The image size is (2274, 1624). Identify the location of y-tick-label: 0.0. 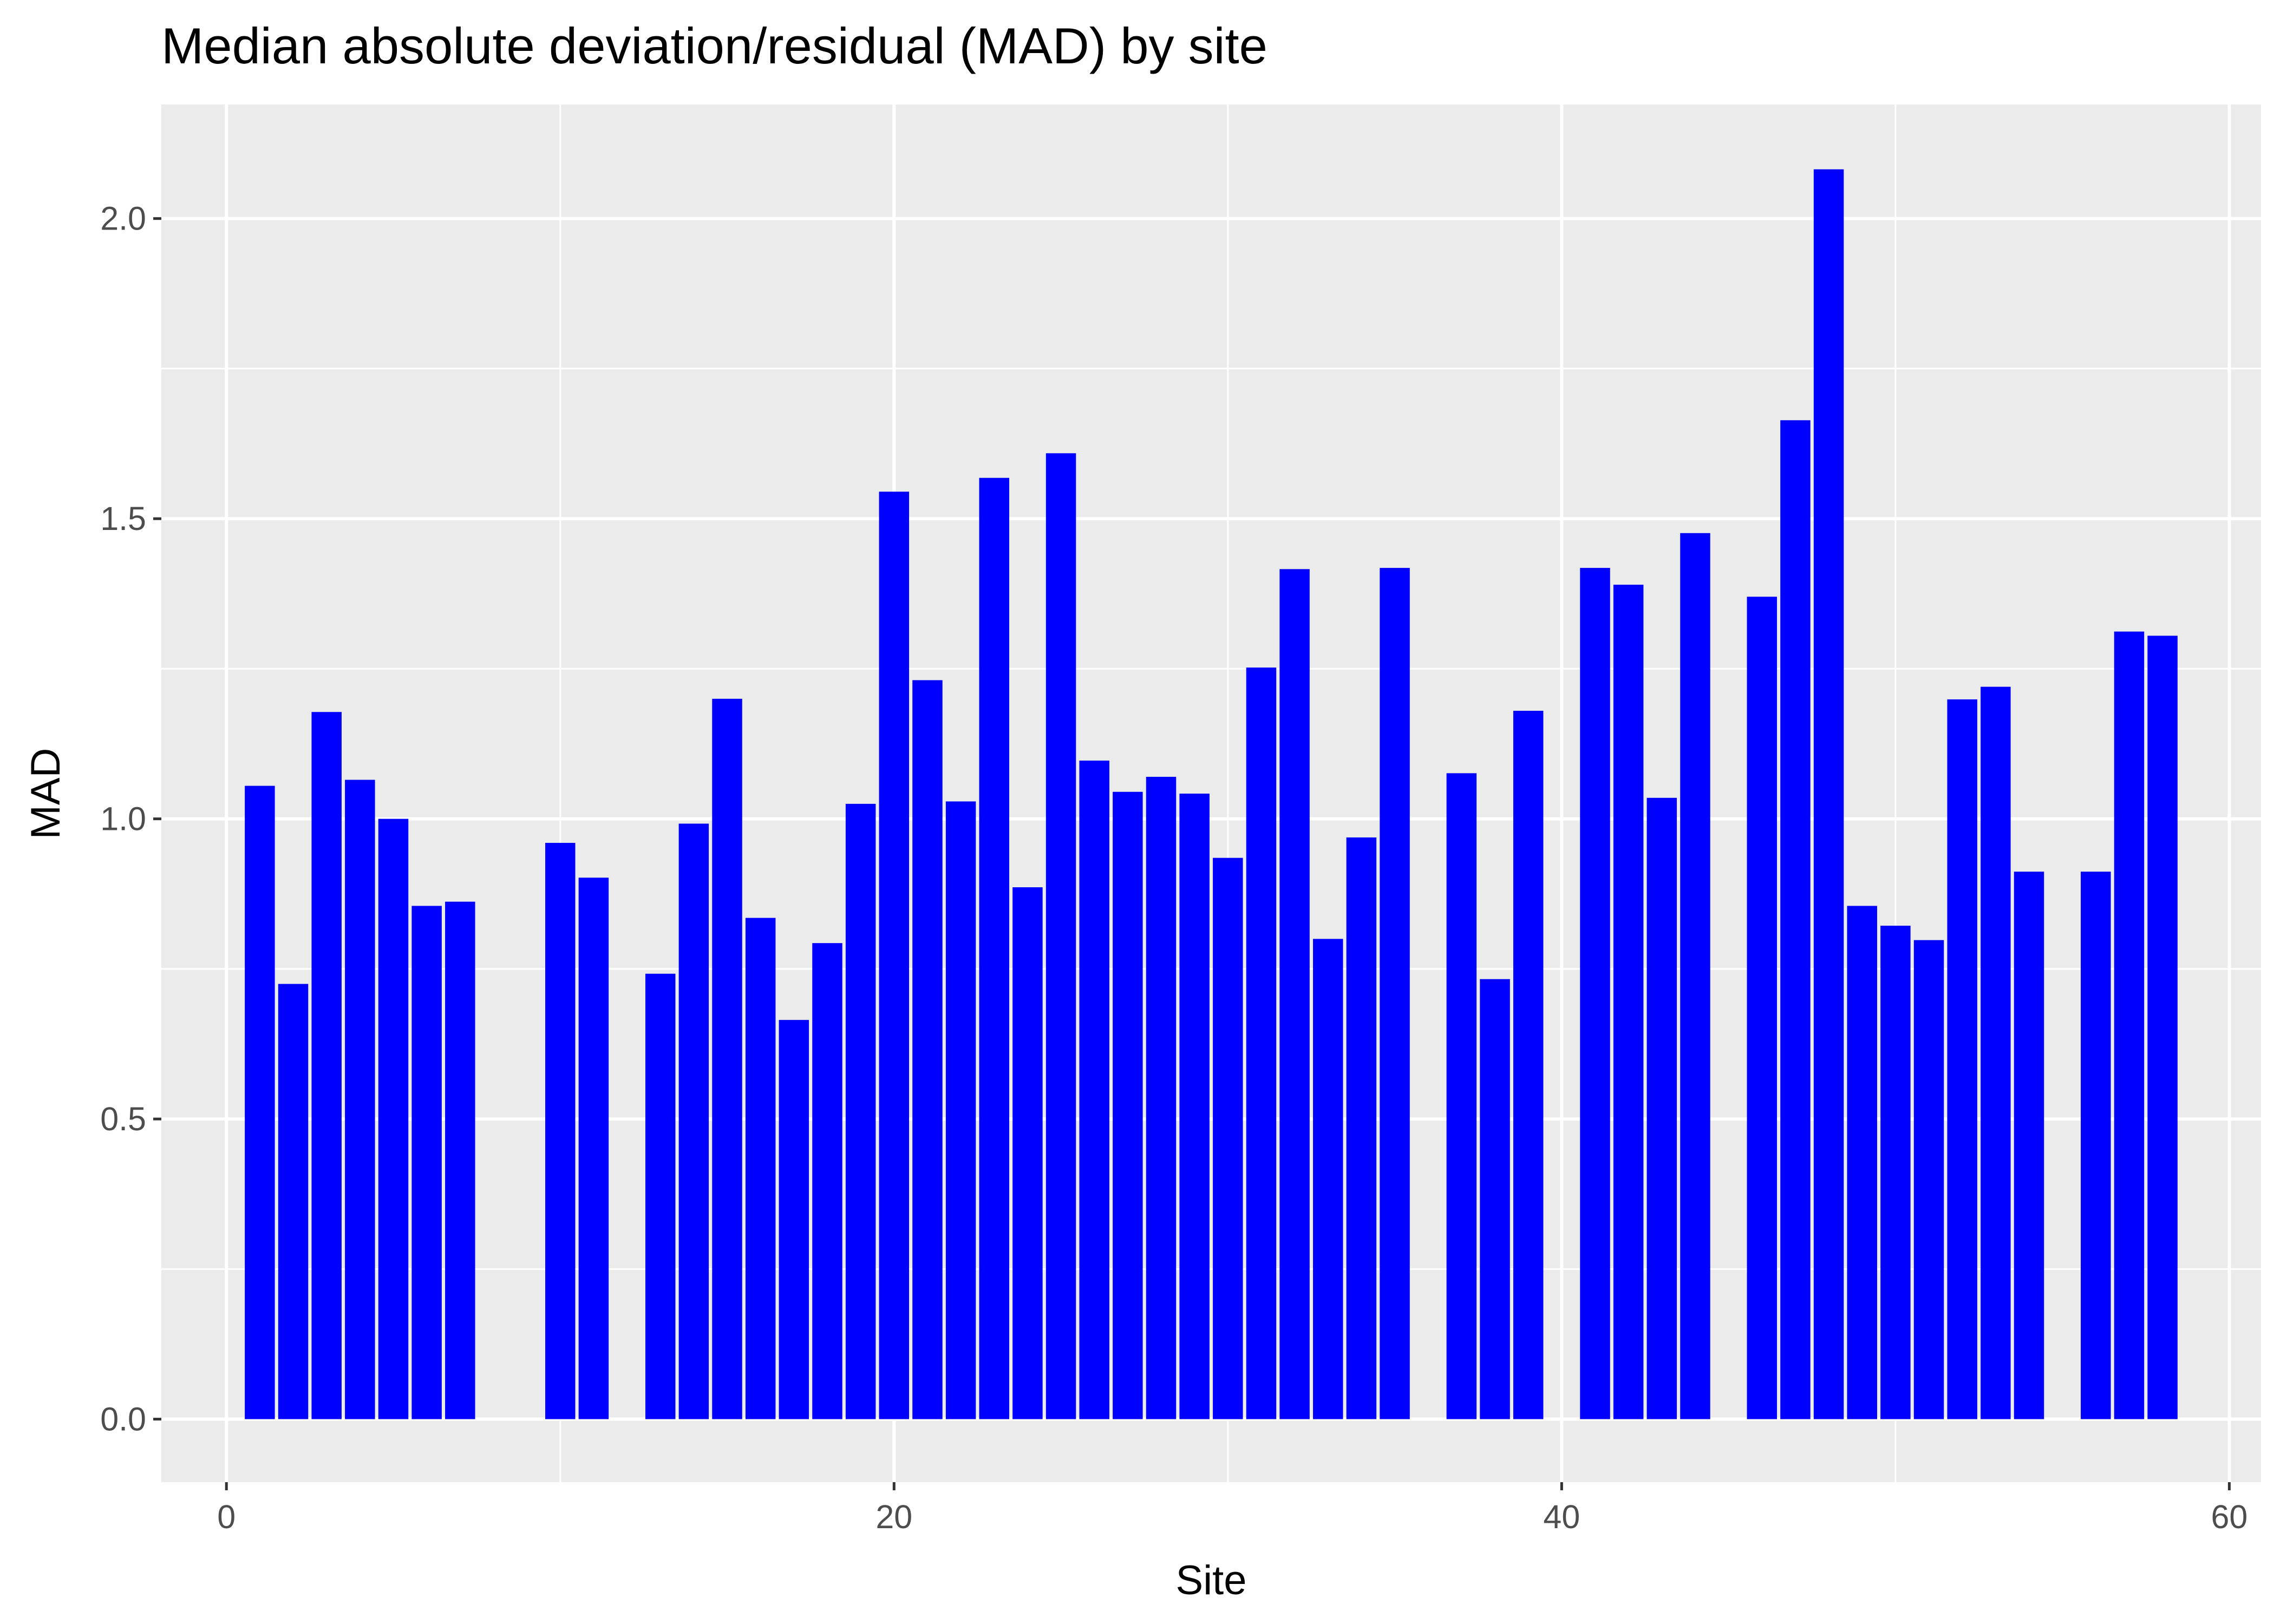
(123, 1419).